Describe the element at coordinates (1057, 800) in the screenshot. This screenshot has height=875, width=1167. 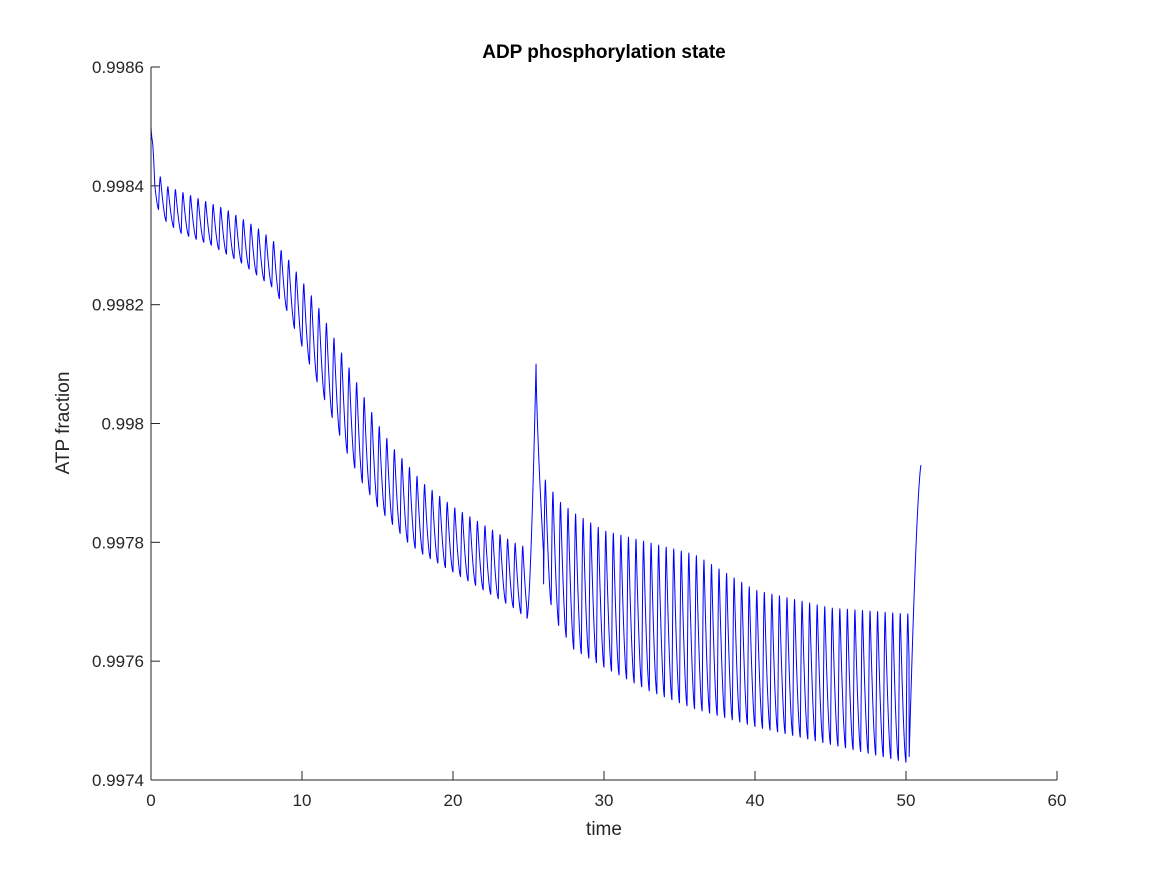
I see `x-tick-label: 60` at that location.